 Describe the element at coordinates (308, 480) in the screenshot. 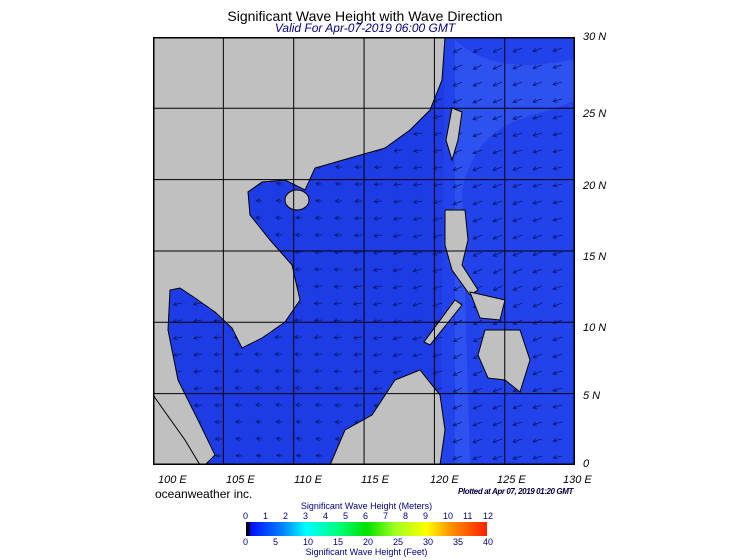

I see `lon-label: 110 E` at that location.